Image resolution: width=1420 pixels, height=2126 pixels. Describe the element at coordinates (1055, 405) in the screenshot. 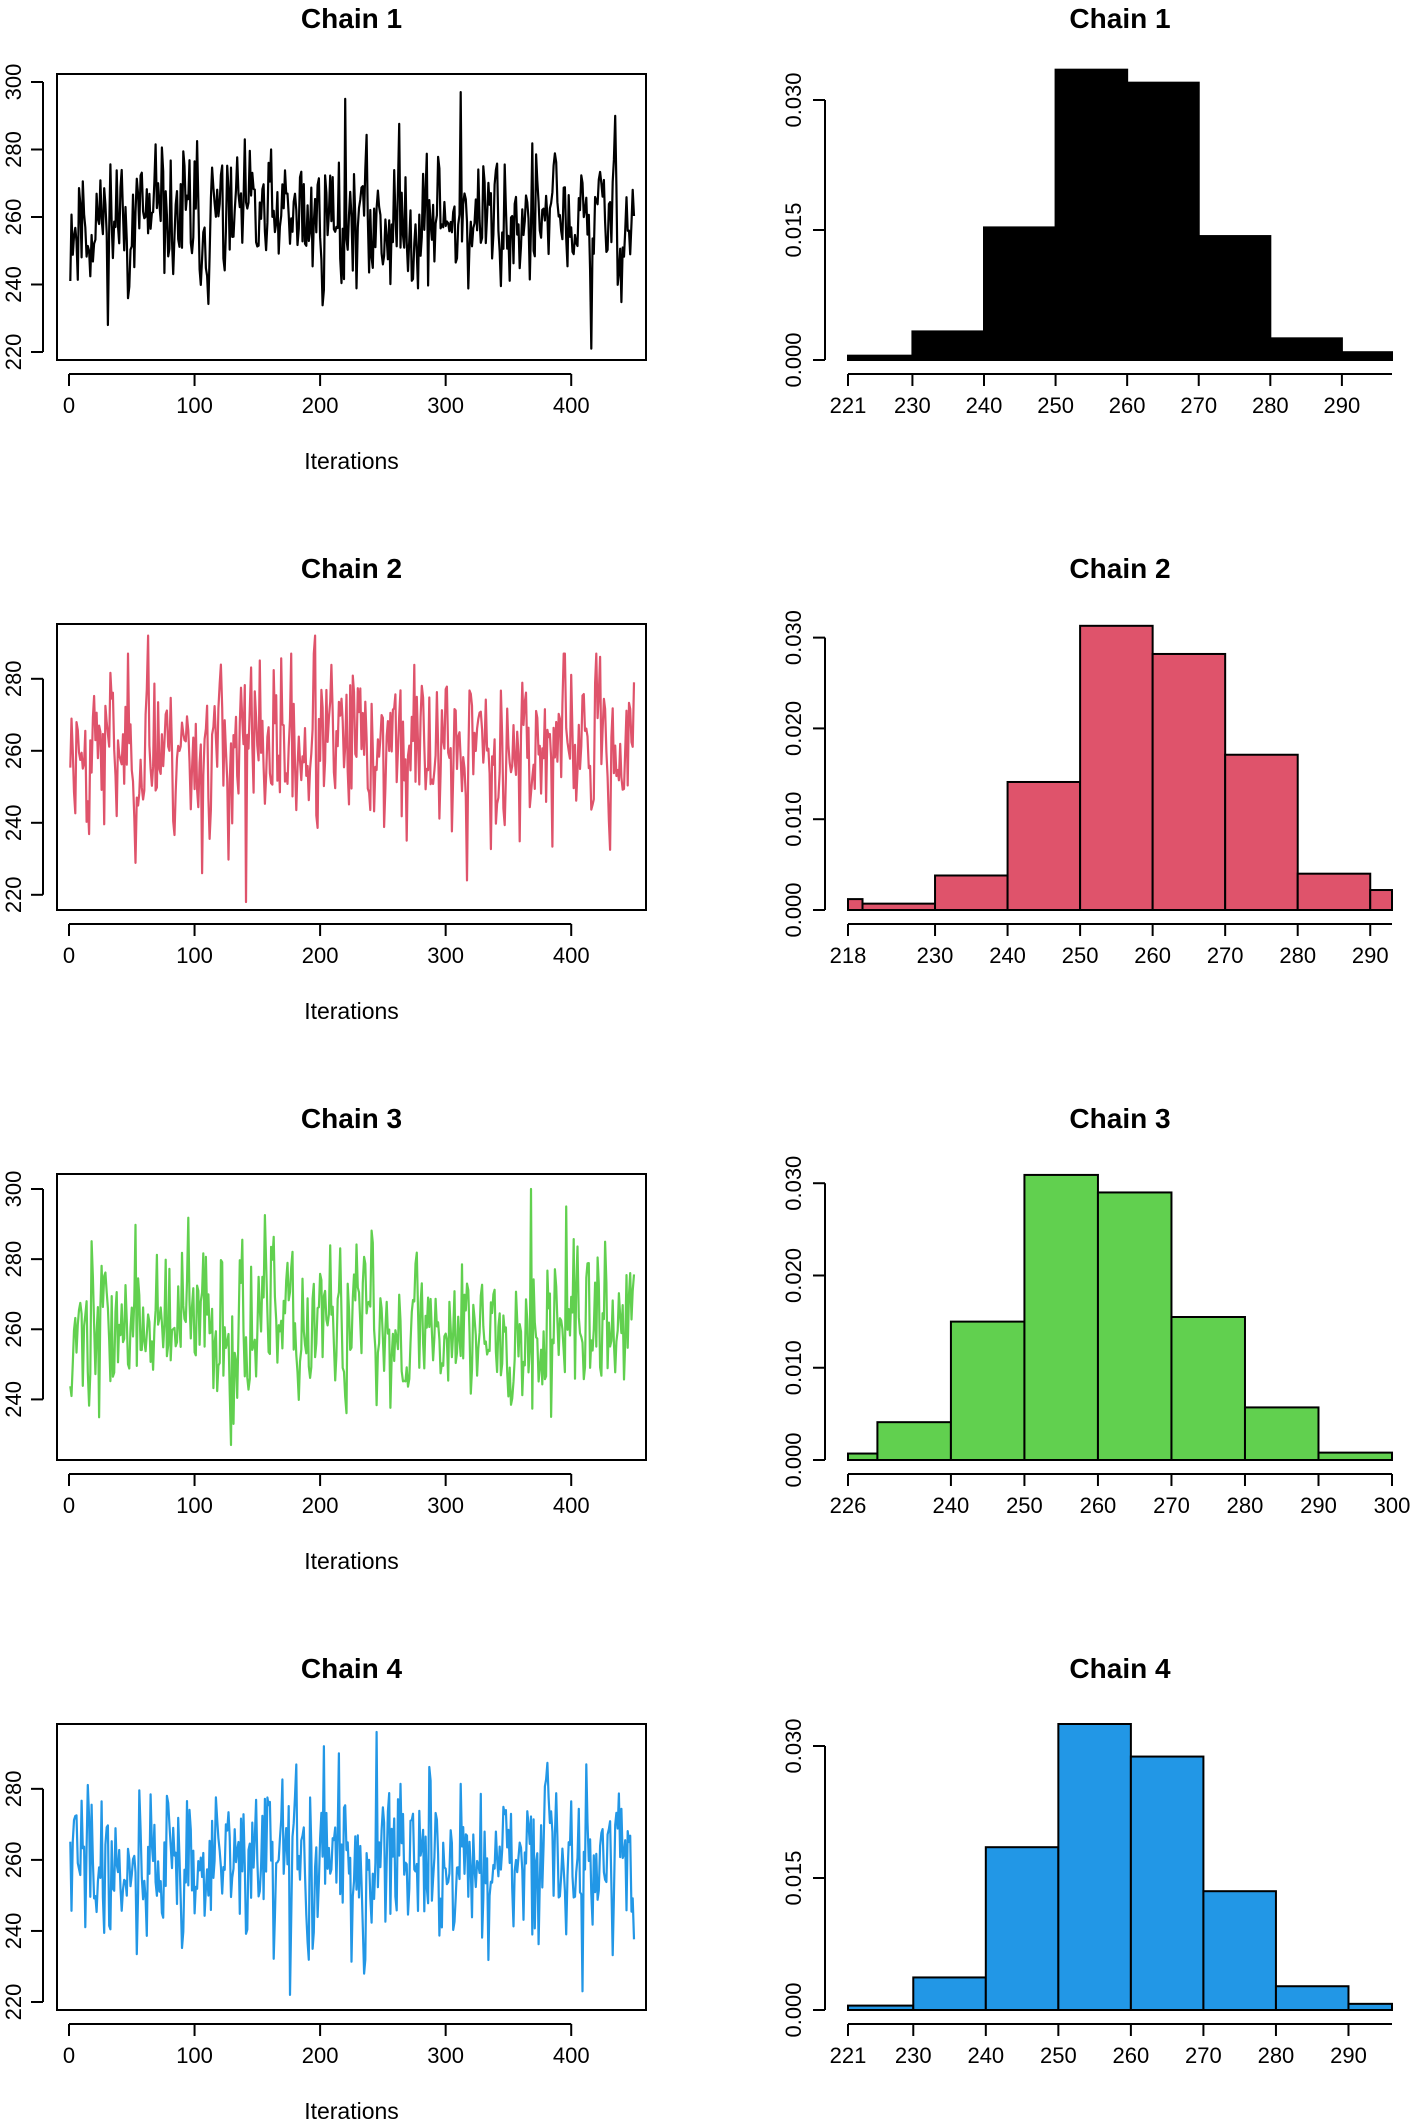

I see `histogram-1-x-tick-label: 250` at that location.